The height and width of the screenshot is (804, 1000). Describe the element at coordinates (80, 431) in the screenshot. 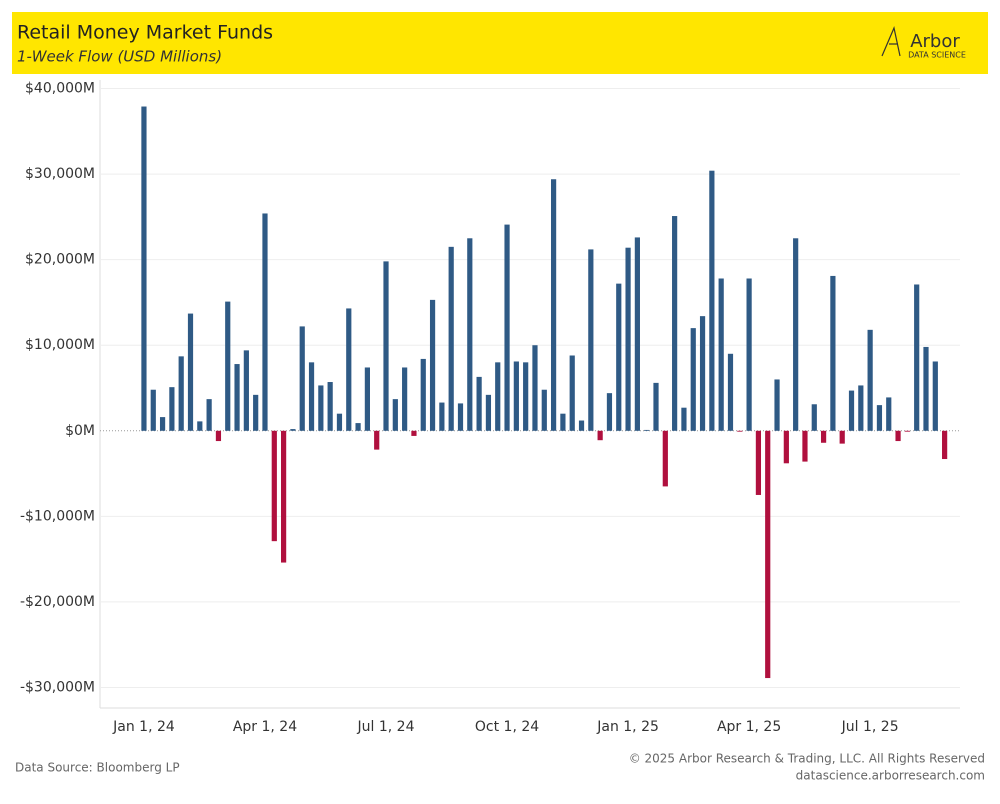

I see `y-tick-label: $0M` at that location.